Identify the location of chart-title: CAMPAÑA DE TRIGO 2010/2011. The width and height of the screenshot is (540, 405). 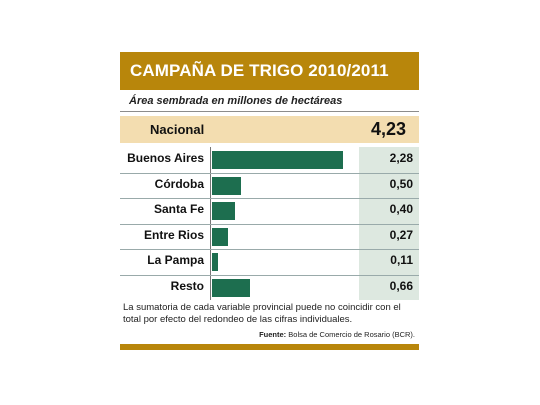
(269, 71).